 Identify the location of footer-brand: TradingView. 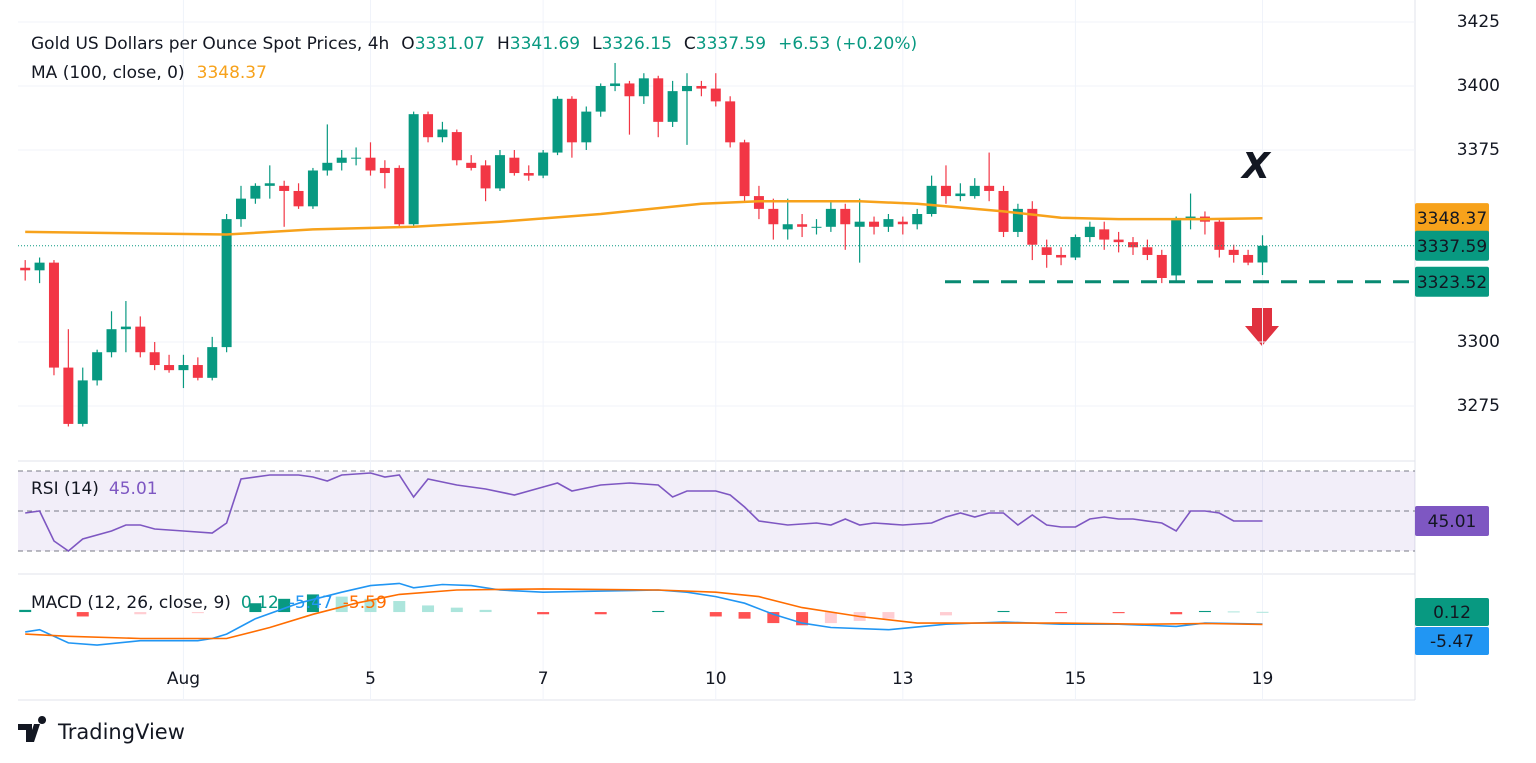
(121, 732).